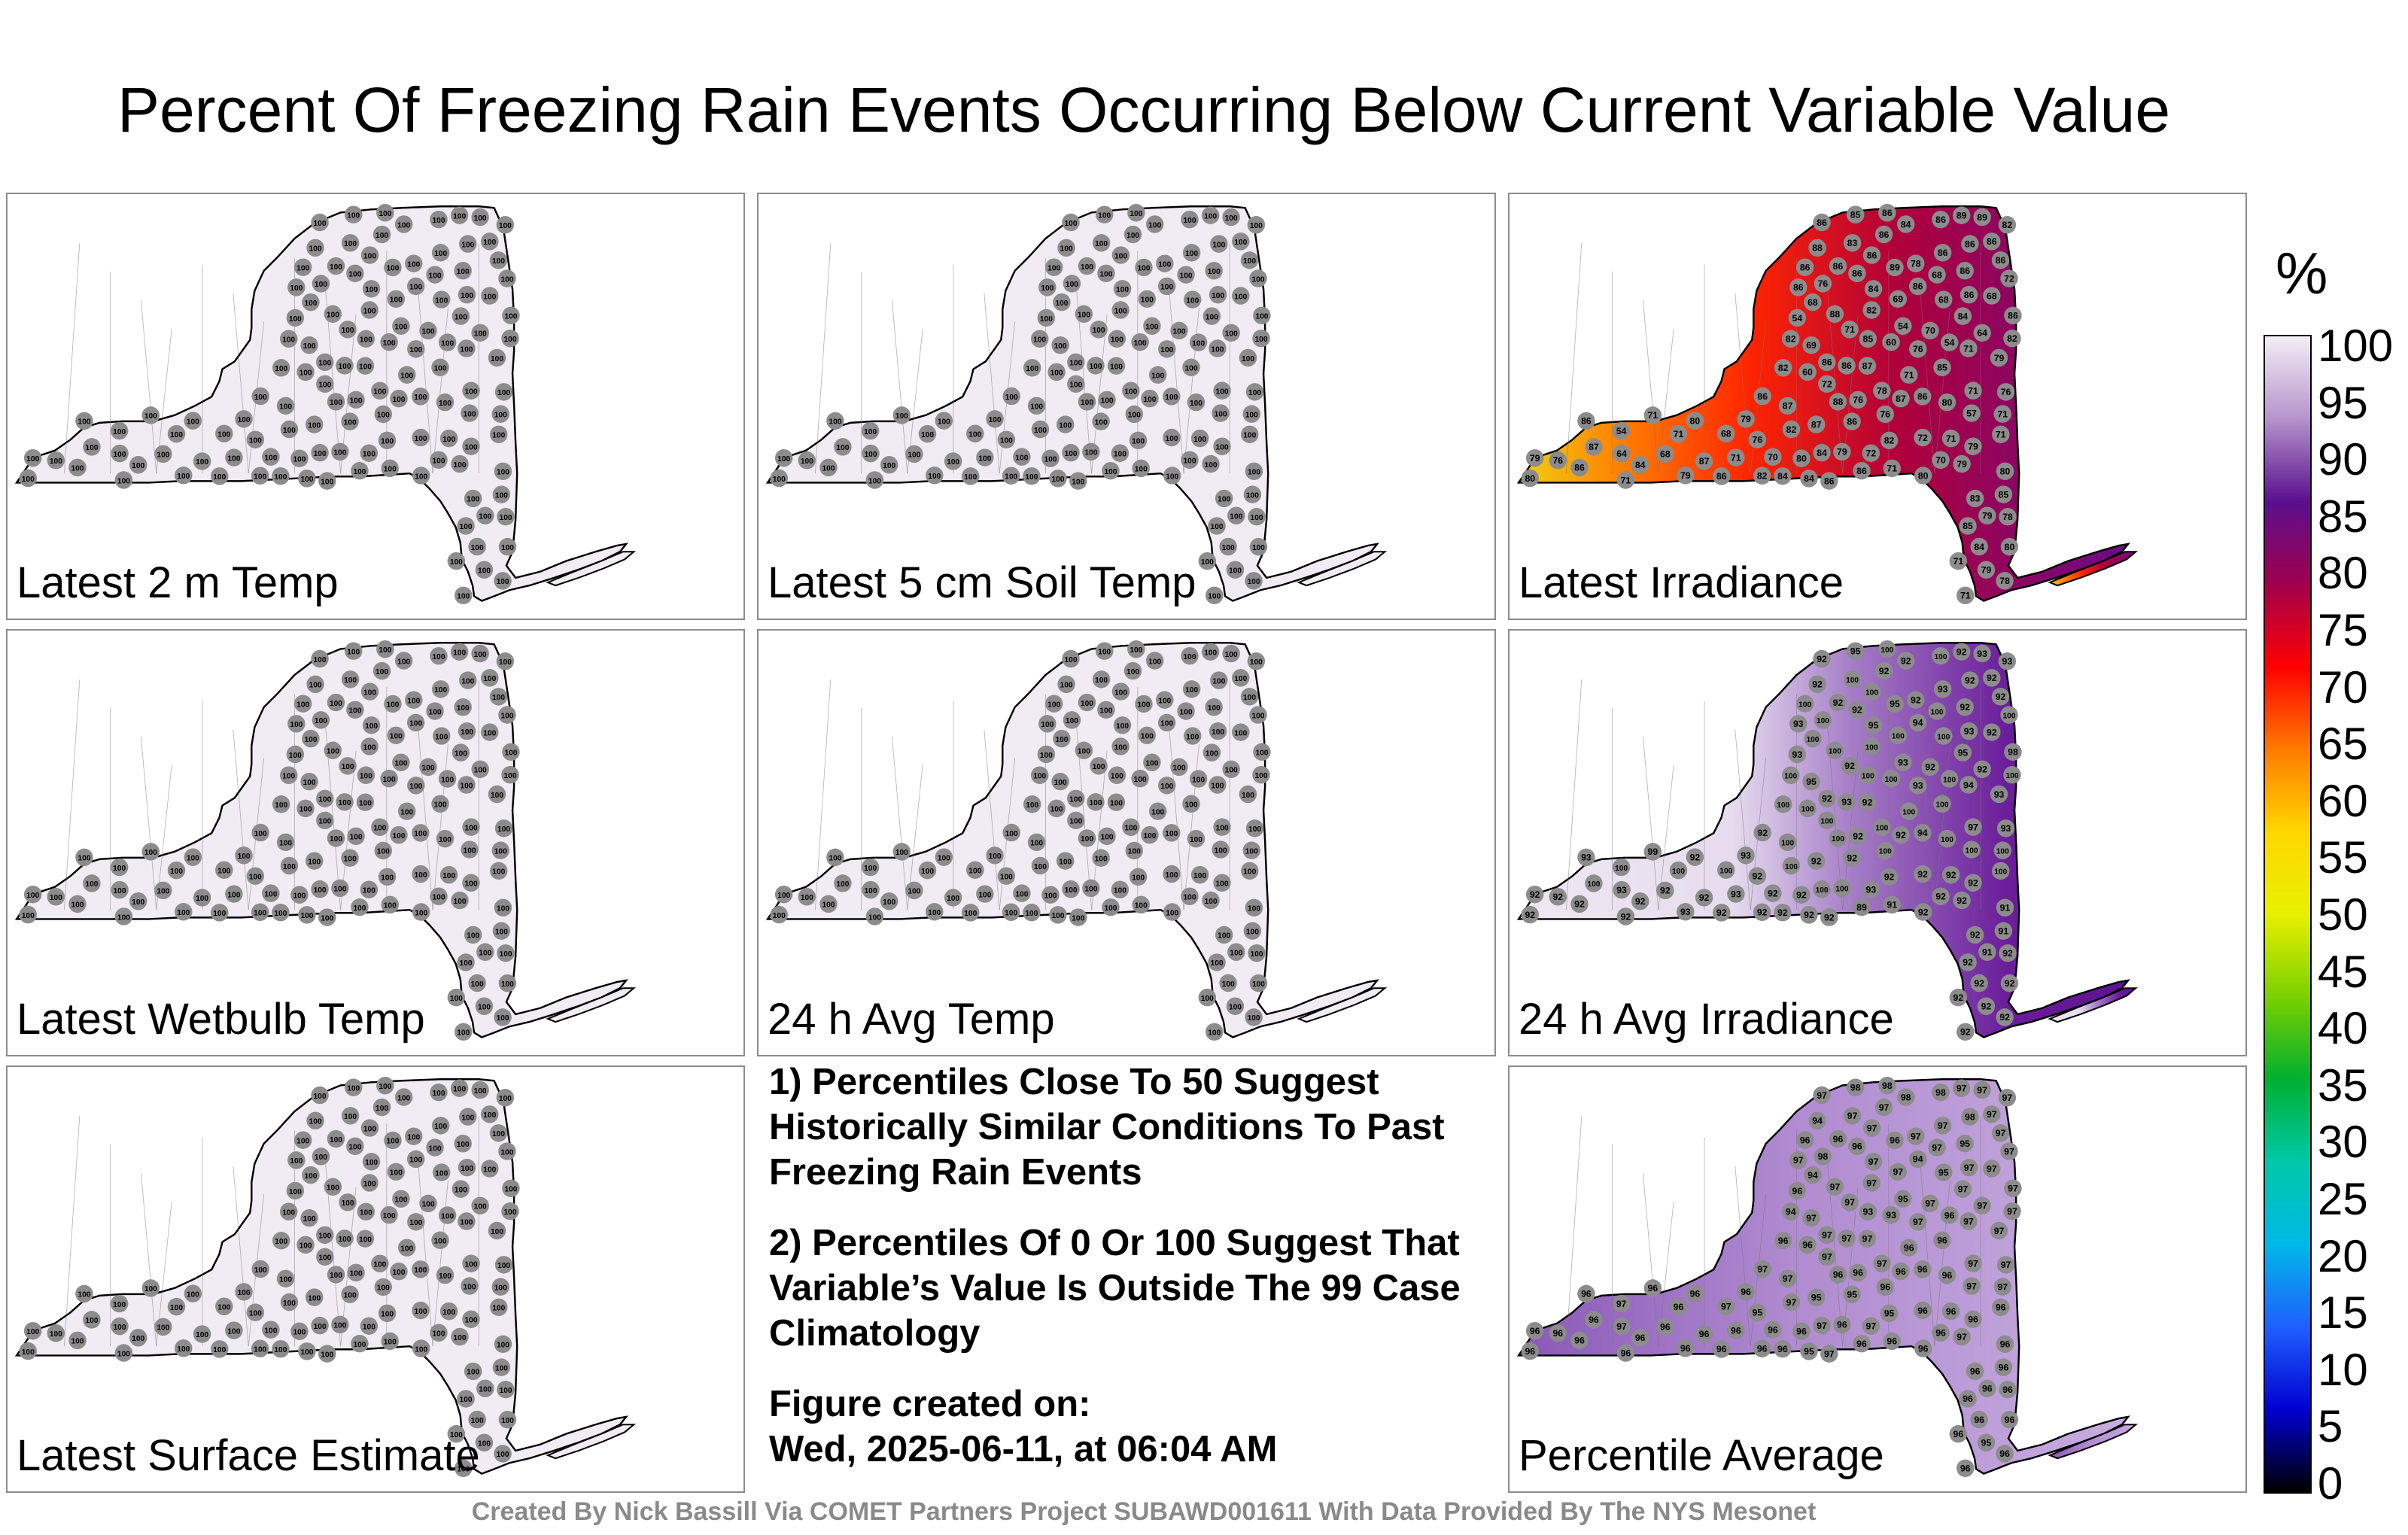 The image size is (2408, 1535). I want to click on station-value: 95, so click(1811, 782).